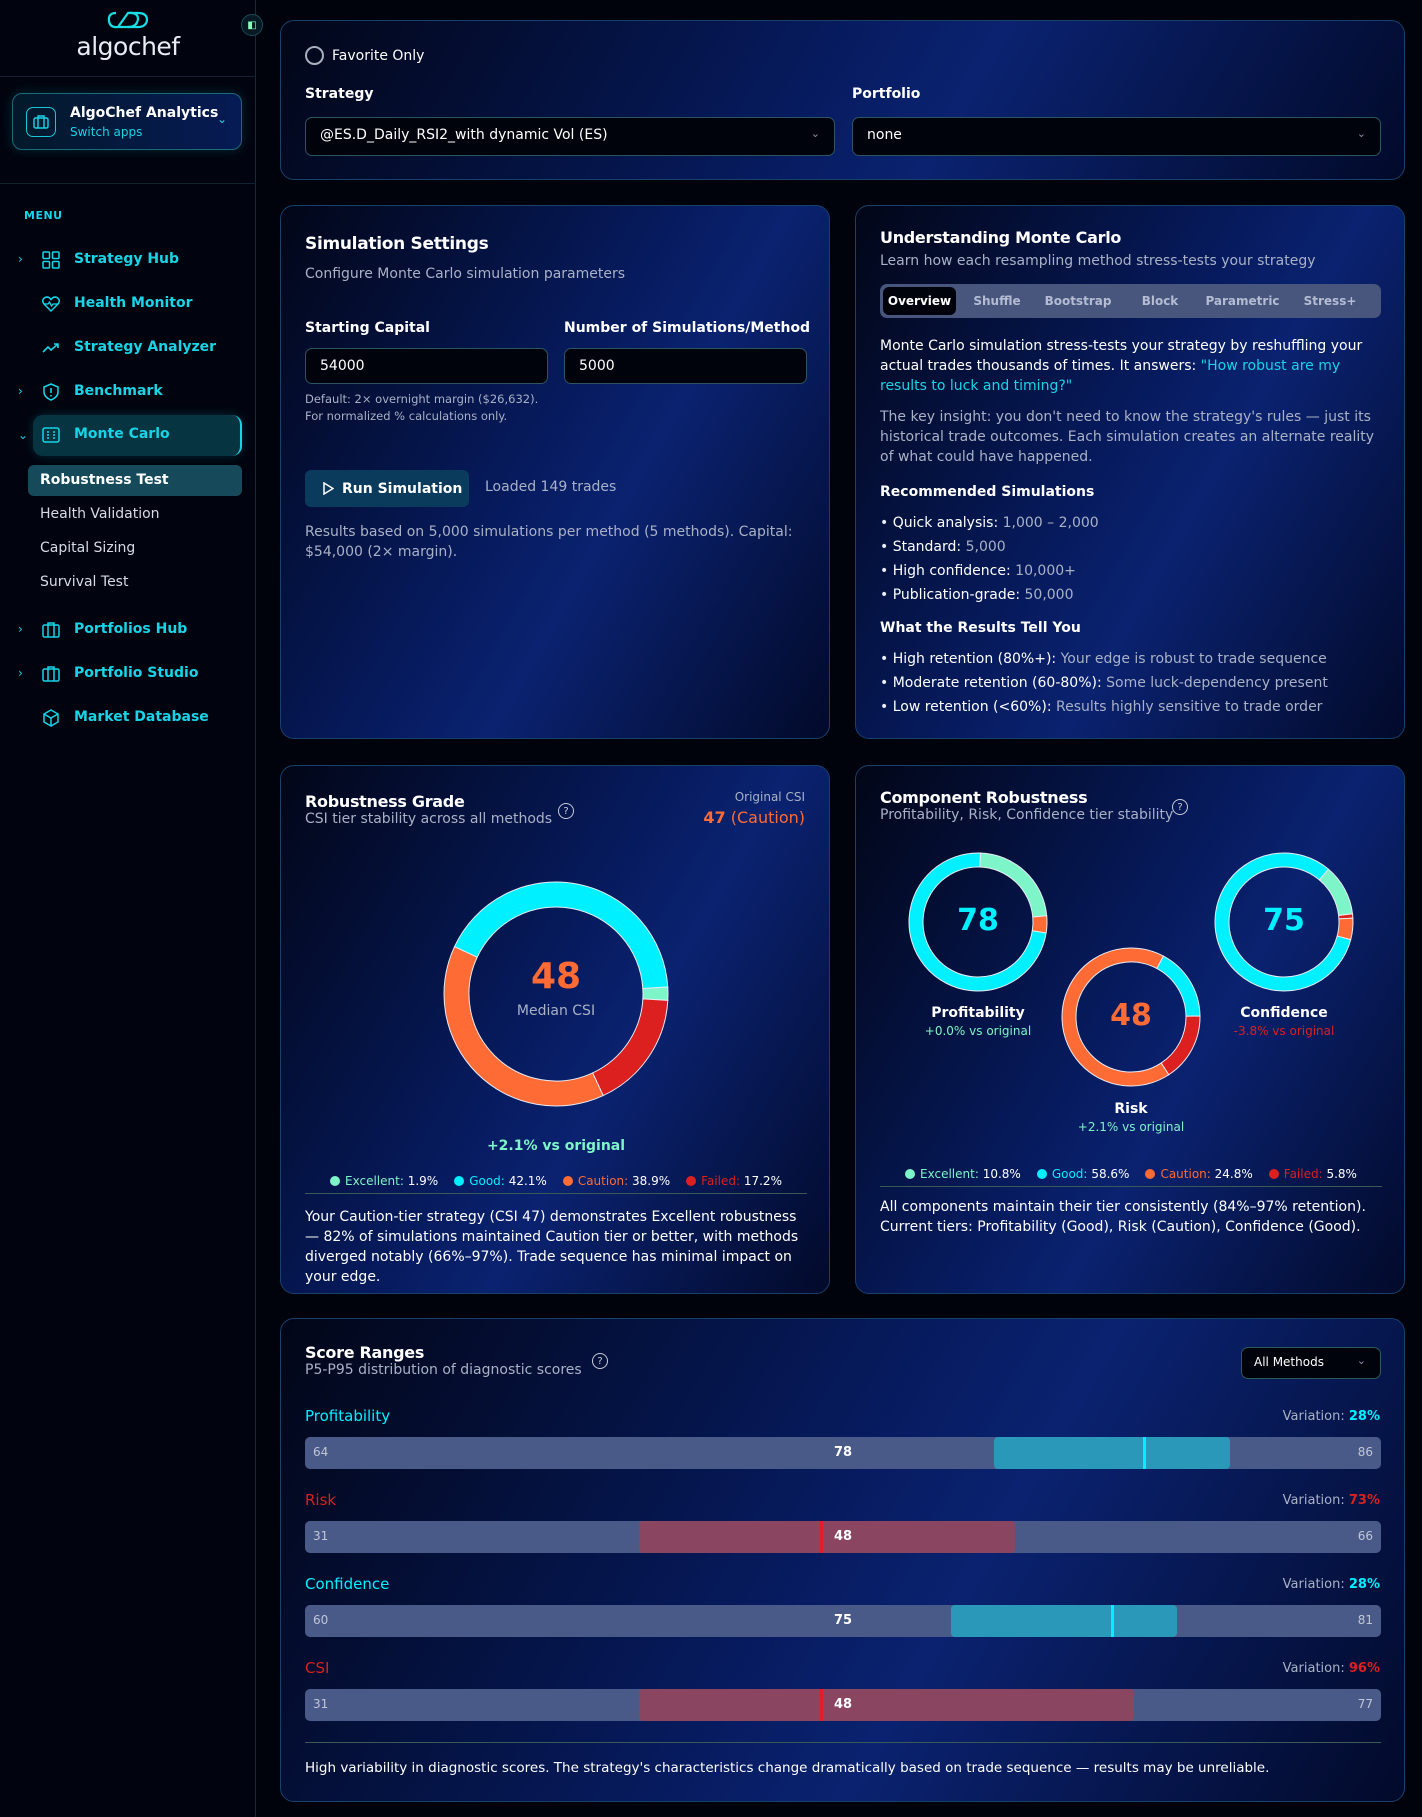 This screenshot has width=1422, height=1817. What do you see at coordinates (128, 674) in the screenshot?
I see `sidebar-item-portfolio-studio: › Portfolio Studio` at bounding box center [128, 674].